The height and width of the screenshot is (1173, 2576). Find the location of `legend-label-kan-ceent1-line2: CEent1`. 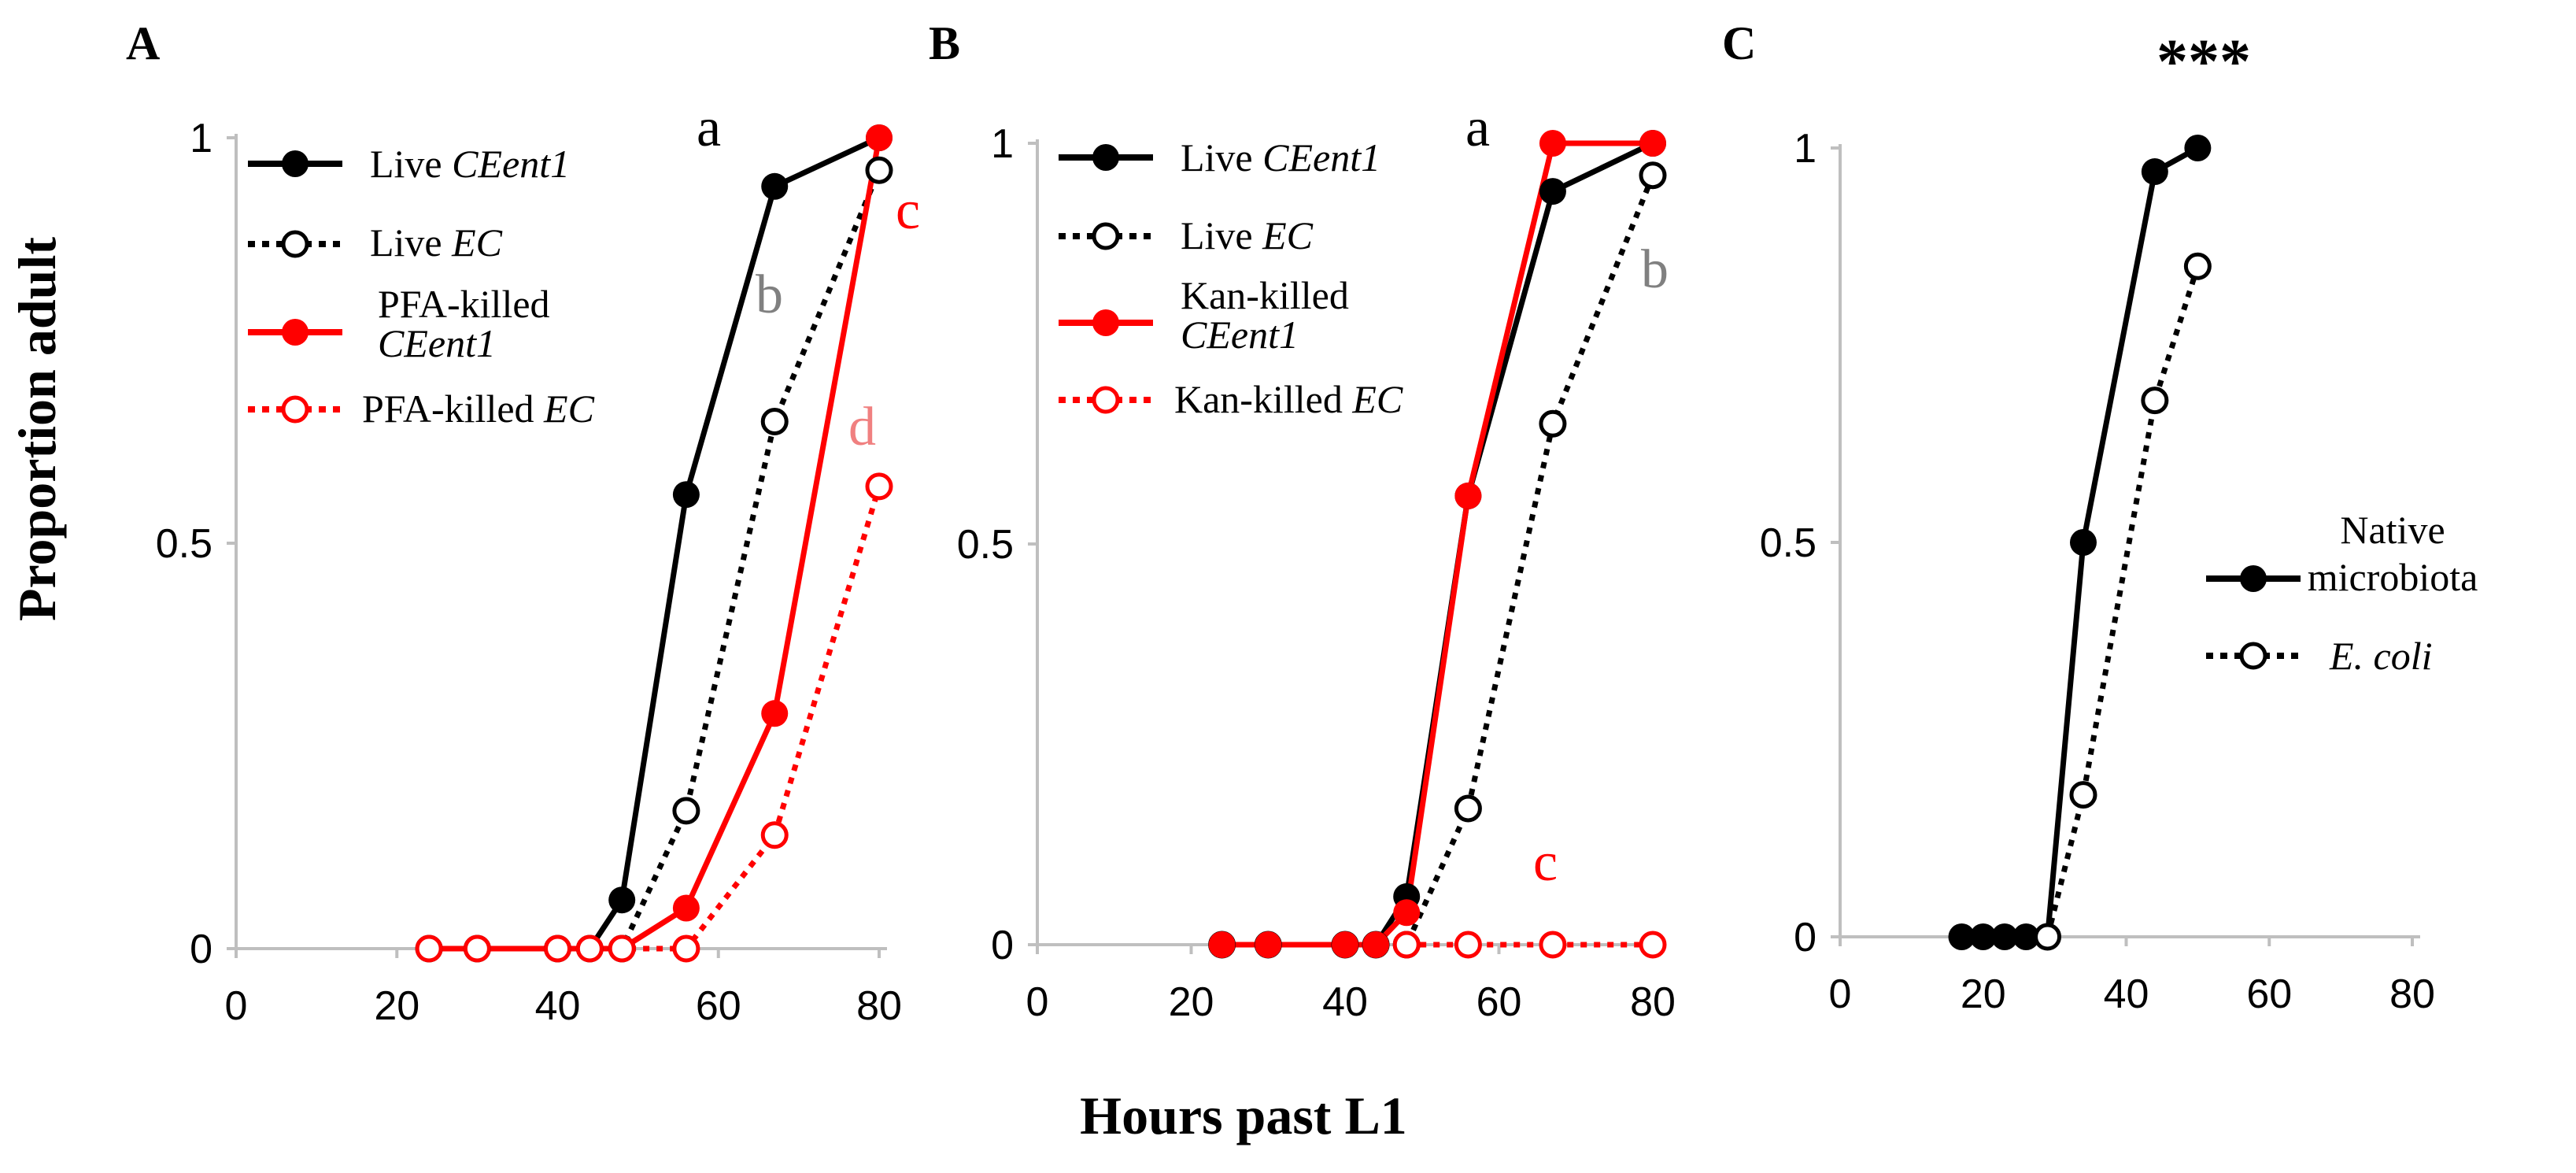

legend-label-kan-ceent1-line2: CEent1 is located at coordinates (1240, 335).